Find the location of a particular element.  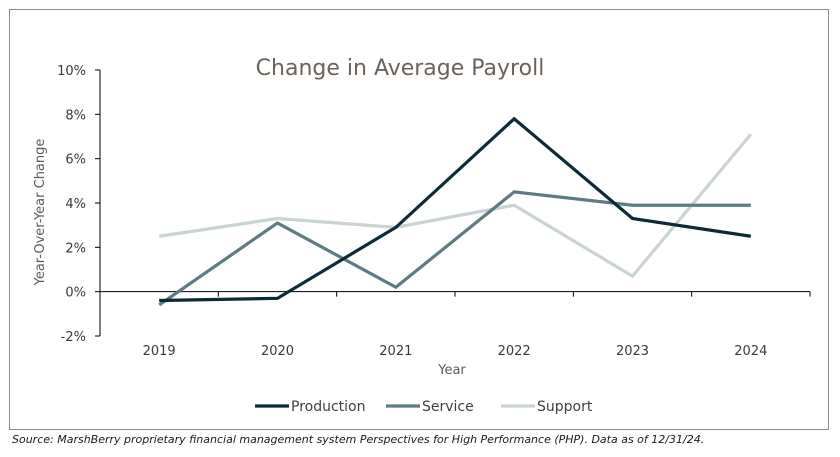

y-tick-label: -2% is located at coordinates (73, 337).